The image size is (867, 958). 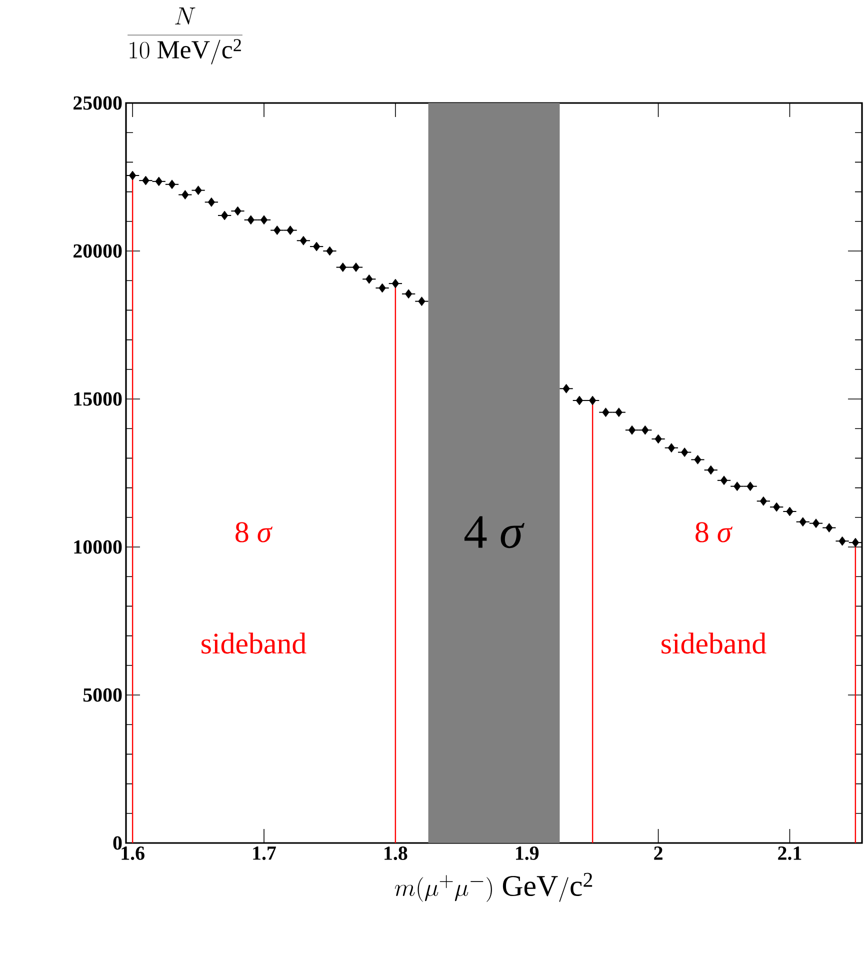 What do you see at coordinates (185, 36) in the screenshot?
I see `y-axis-title: $\frac{N}{10\ \mathrm{MeV/c^{2}}}$` at bounding box center [185, 36].